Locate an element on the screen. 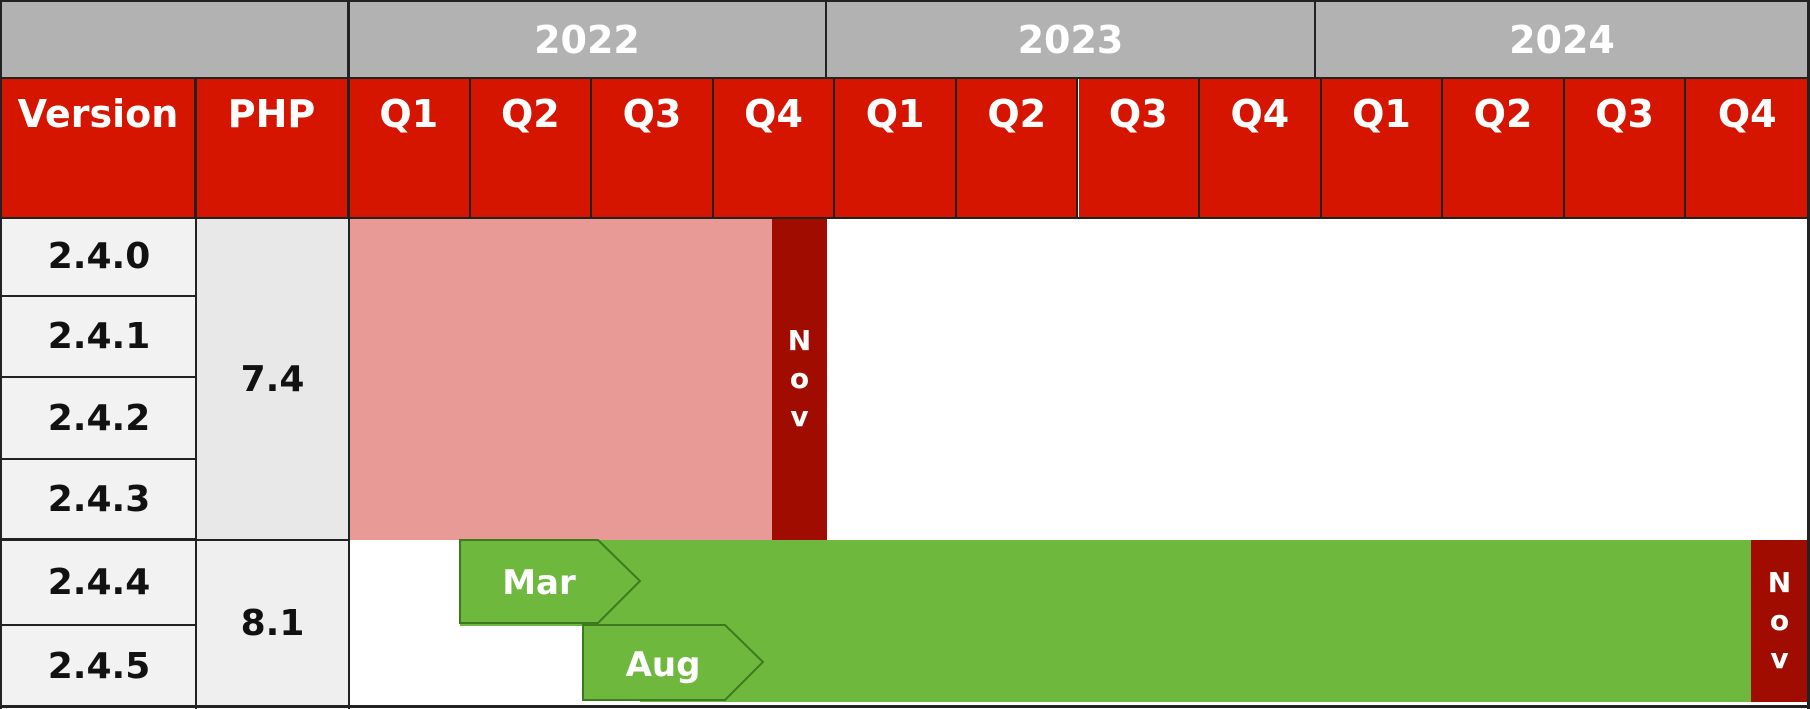 The height and width of the screenshot is (709, 1810). version-cell-2.4.3: 2.4.3 is located at coordinates (99, 500).